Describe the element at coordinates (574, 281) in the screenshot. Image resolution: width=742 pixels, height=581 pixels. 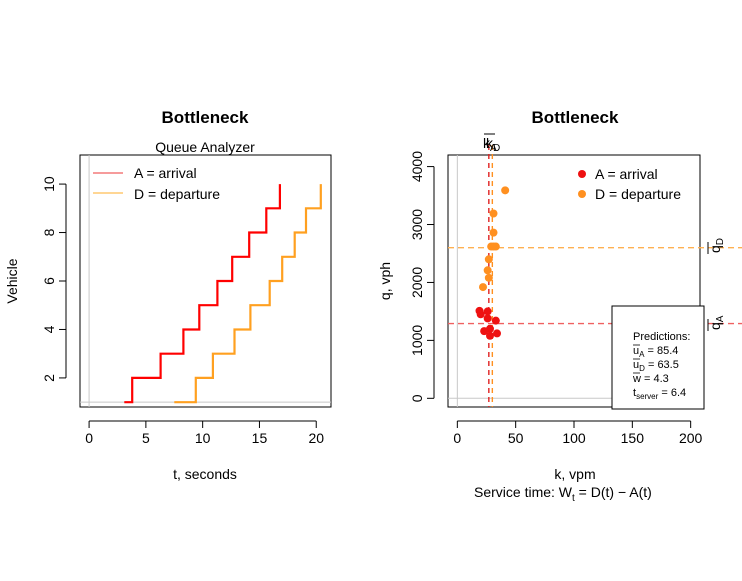
I see `right-plot-frame` at that location.